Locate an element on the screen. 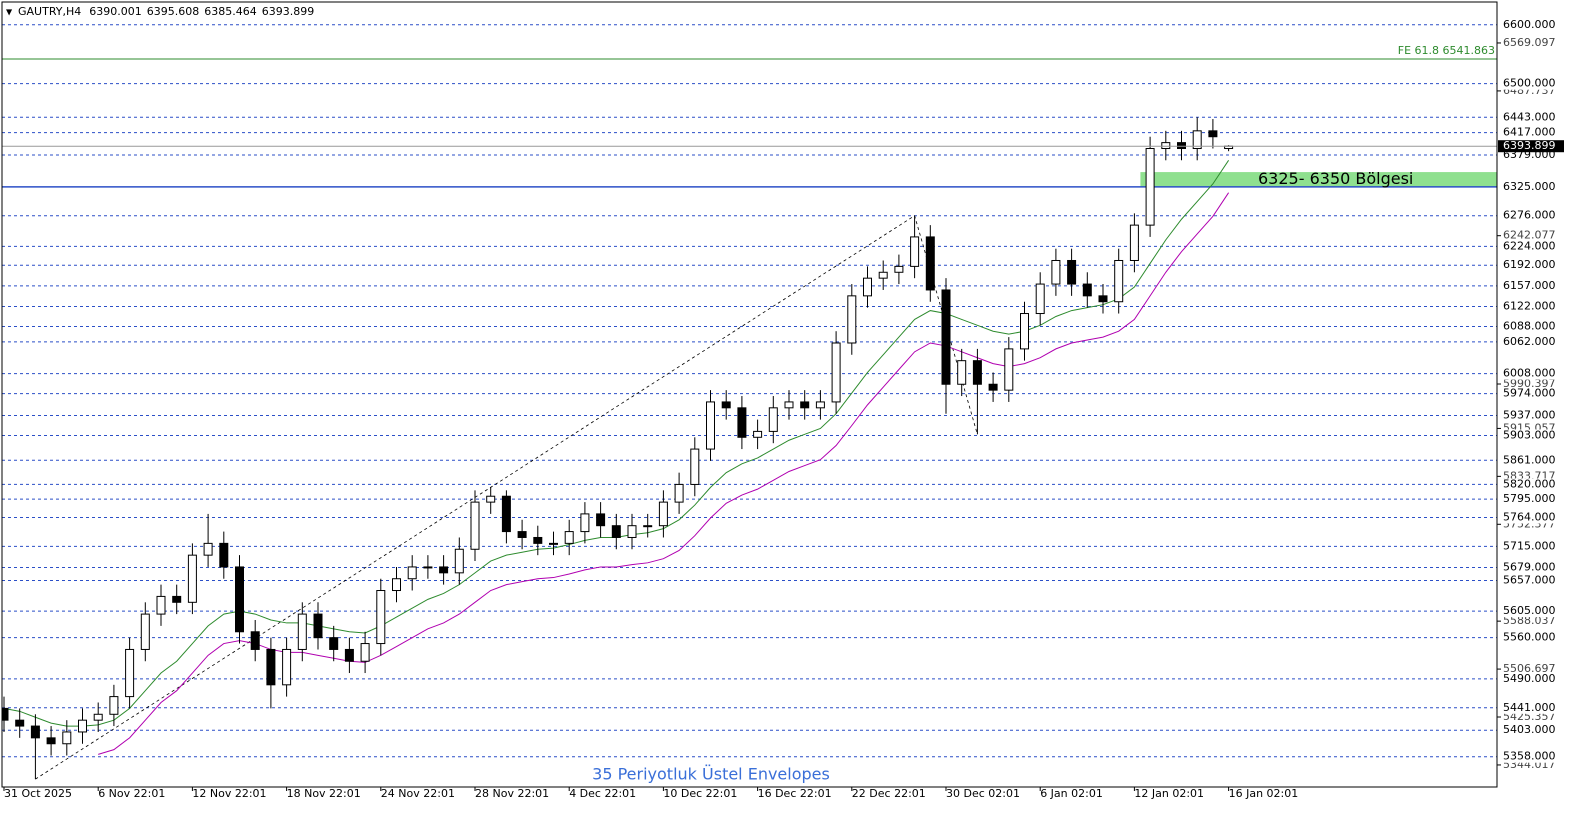 Image resolution: width=1594 pixels, height=824 pixels. fe-label: FE 61.8 6541.863 is located at coordinates (1446, 50).